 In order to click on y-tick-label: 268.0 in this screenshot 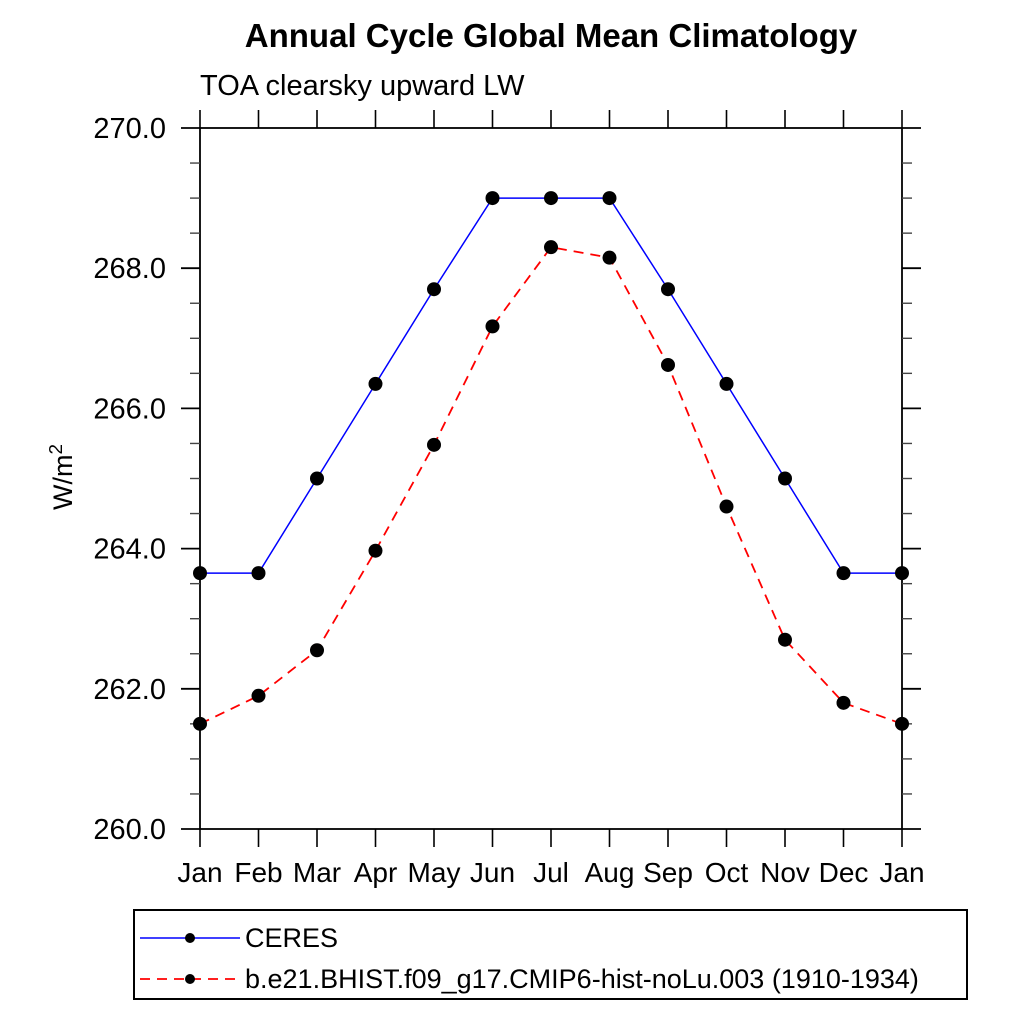, I will do `click(129, 269)`.